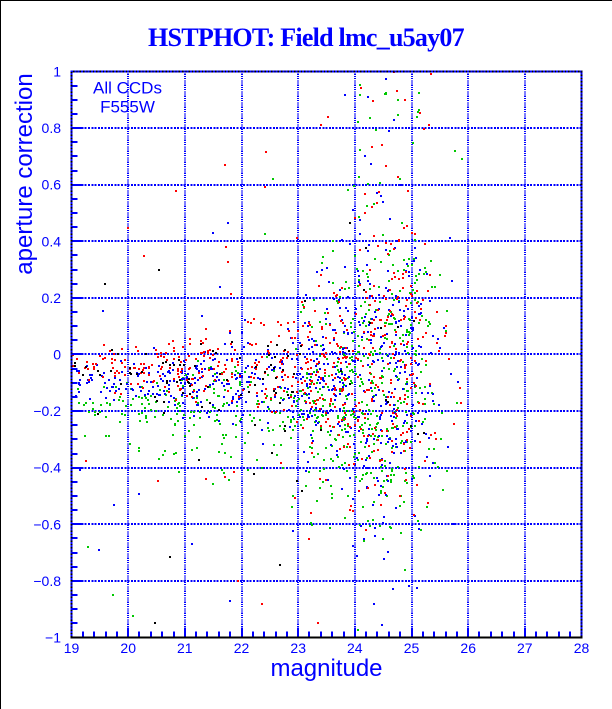  I want to click on svg-text: 20, so click(128, 648).